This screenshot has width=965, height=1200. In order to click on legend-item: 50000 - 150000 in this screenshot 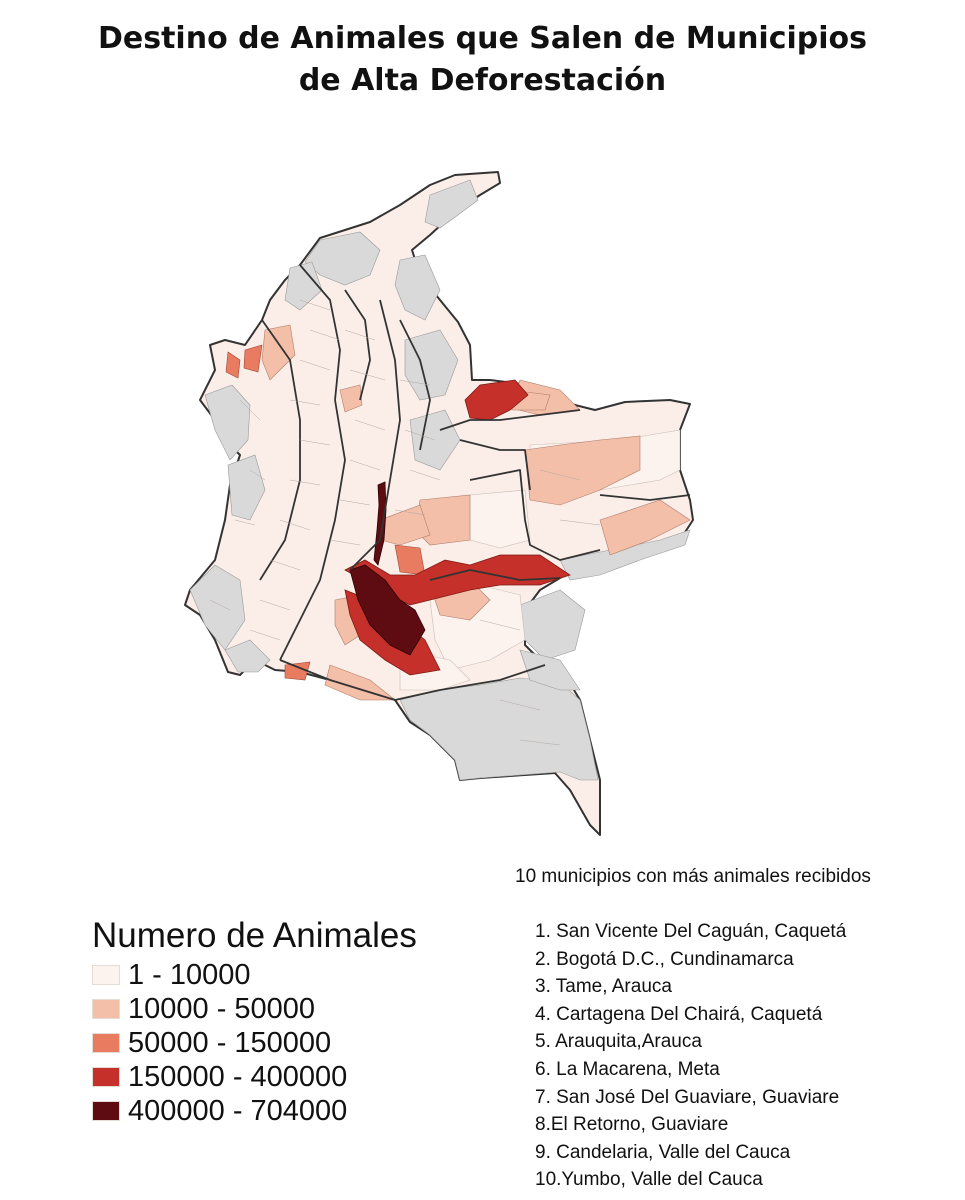, I will do `click(254, 1043)`.